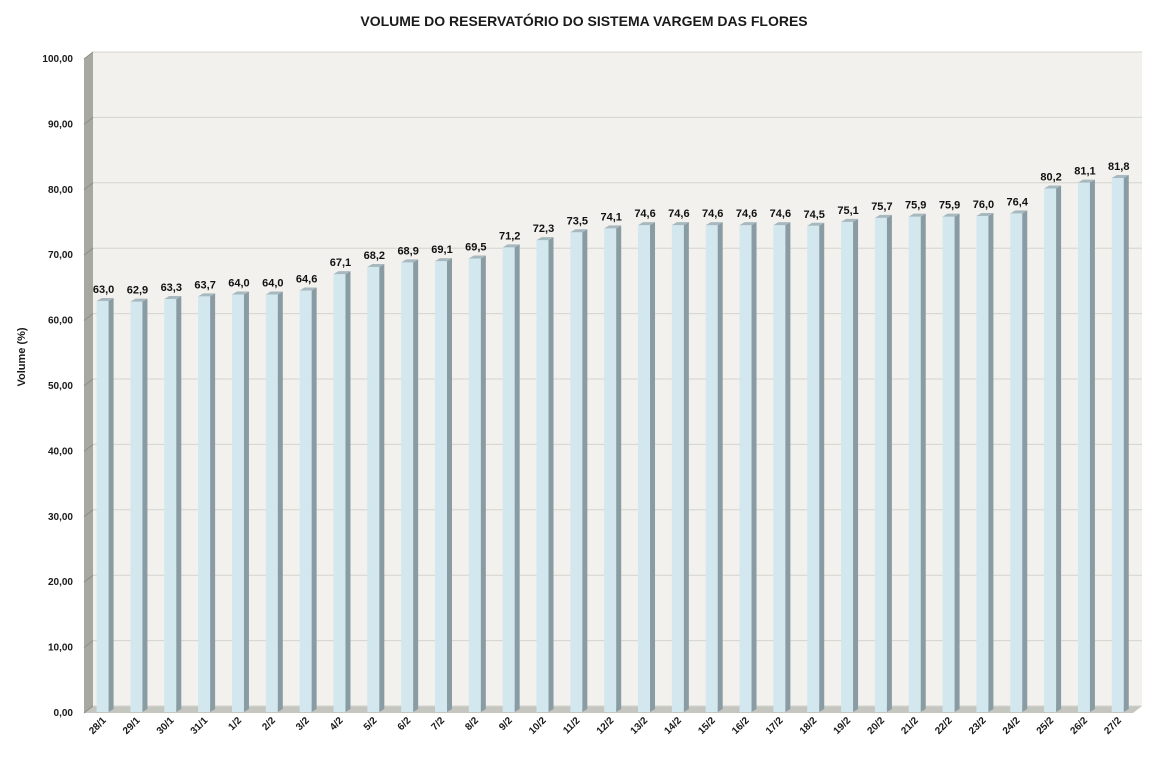 Image resolution: width=1168 pixels, height=757 pixels. Describe the element at coordinates (303, 724) in the screenshot. I see `x-tick-label: 3/2` at that location.